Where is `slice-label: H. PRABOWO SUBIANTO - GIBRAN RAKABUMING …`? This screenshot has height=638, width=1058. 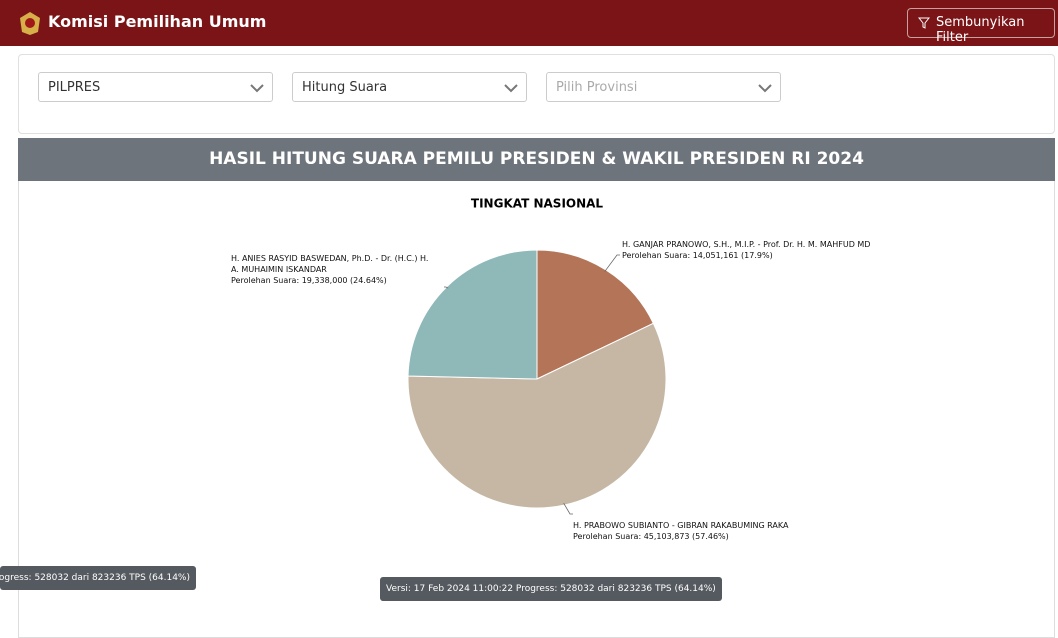
slice-label: H. PRABOWO SUBIANTO - GIBRAN RAKABUMING … is located at coordinates (693, 531).